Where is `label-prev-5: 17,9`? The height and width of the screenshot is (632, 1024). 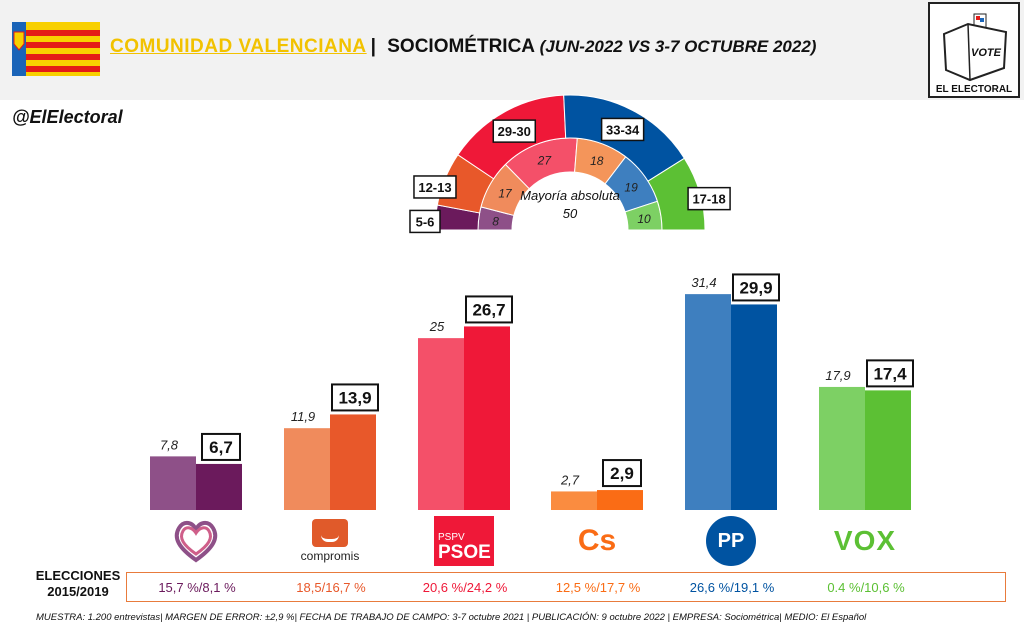
label-prev-5: 17,9 is located at coordinates (837, 375).